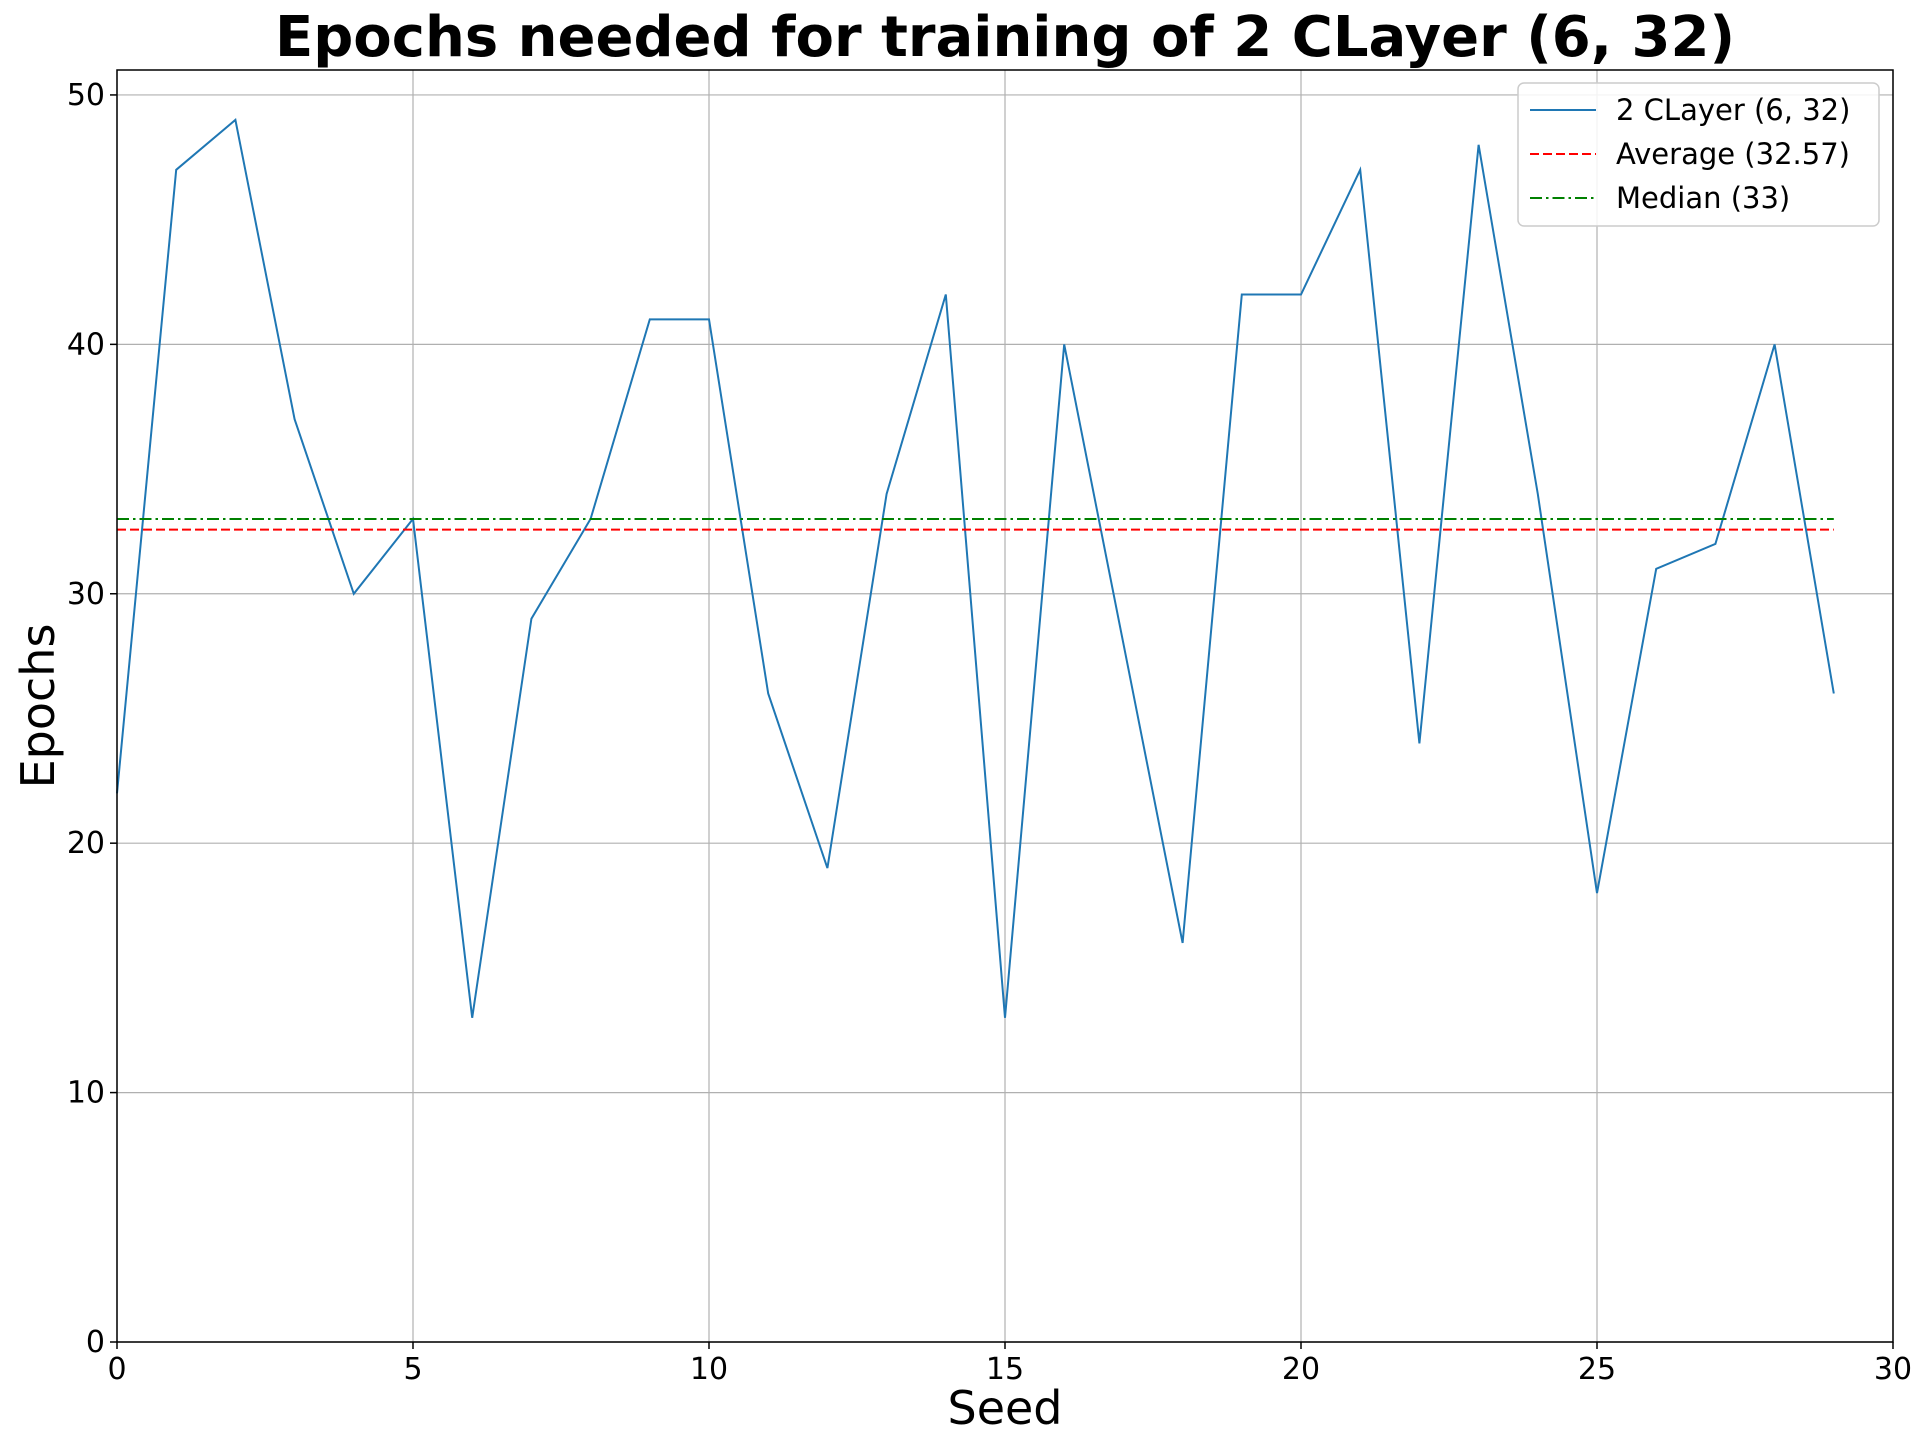 This screenshot has width=1920, height=1445. What do you see at coordinates (412, 1369) in the screenshot?
I see `x-tick-label: 5` at bounding box center [412, 1369].